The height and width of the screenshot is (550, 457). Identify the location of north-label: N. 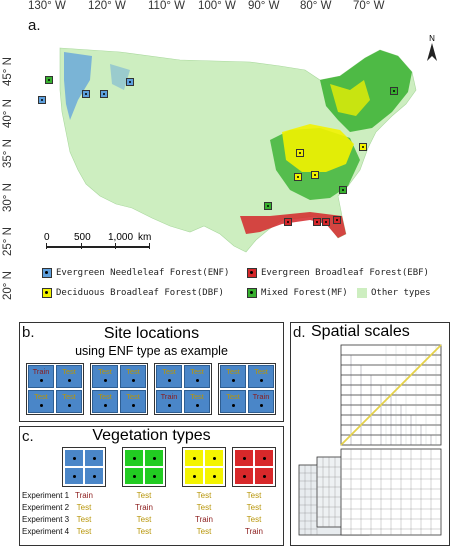
(432, 38).